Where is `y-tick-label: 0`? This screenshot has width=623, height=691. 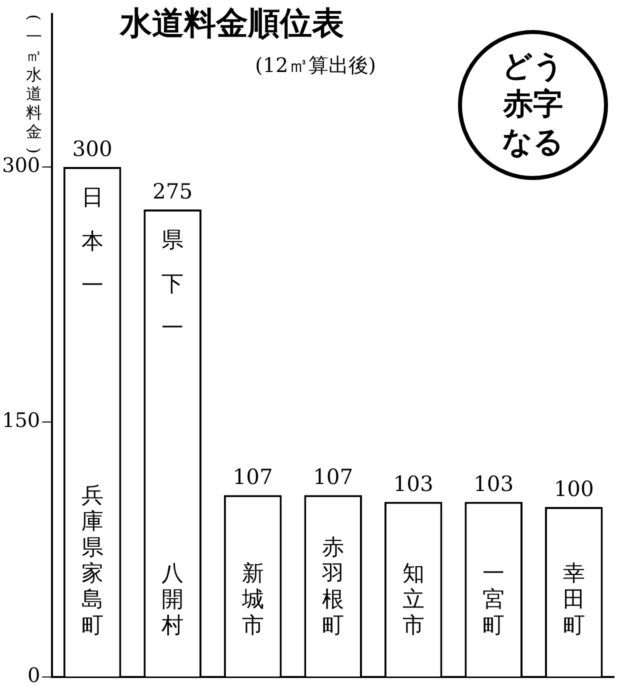 y-tick-label: 0 is located at coordinates (33, 675).